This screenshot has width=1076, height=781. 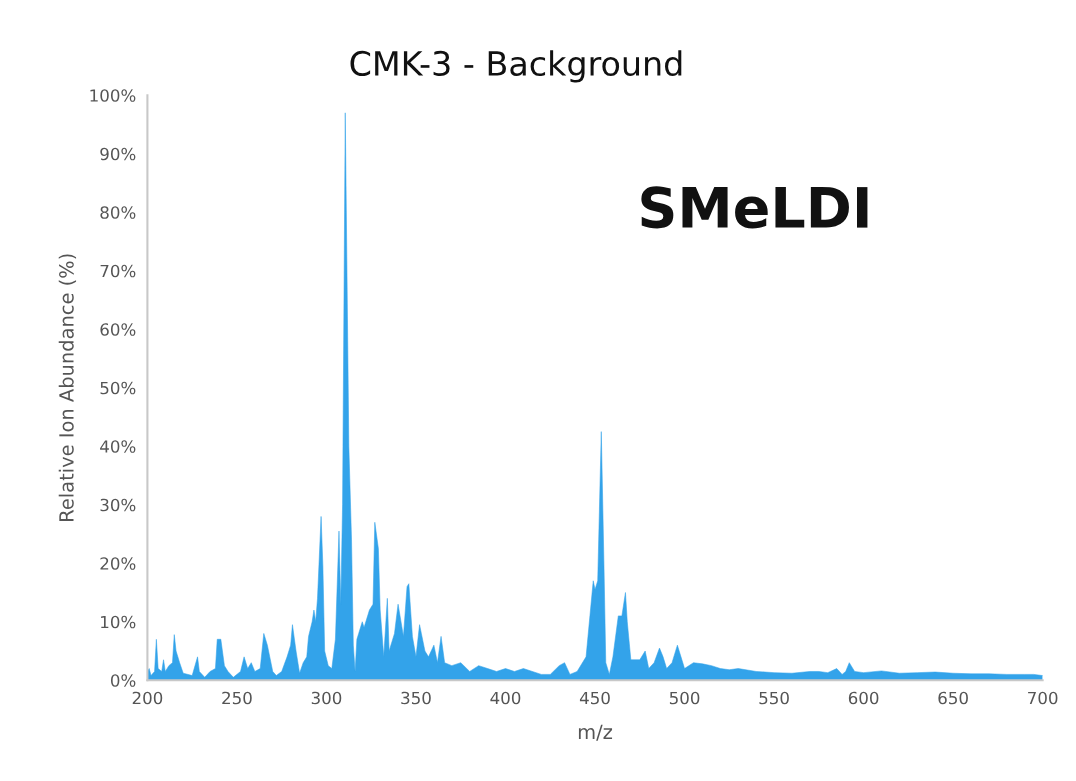 What do you see at coordinates (237, 698) in the screenshot?
I see `x-tick-label: 250` at bounding box center [237, 698].